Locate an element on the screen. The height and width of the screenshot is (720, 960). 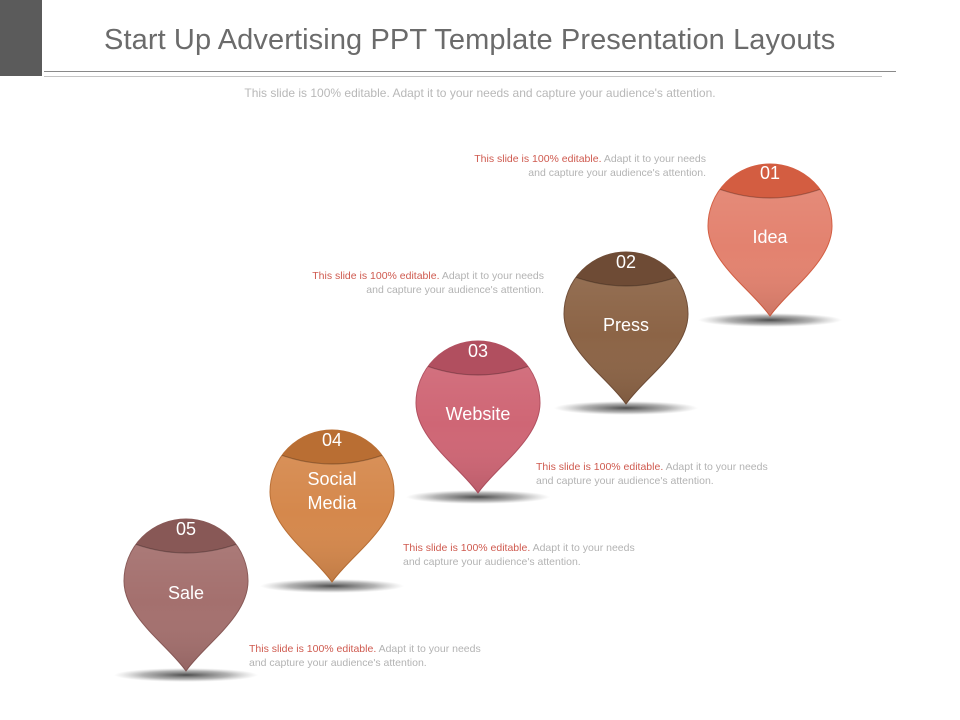
pin-number: 01 is located at coordinates (770, 173).